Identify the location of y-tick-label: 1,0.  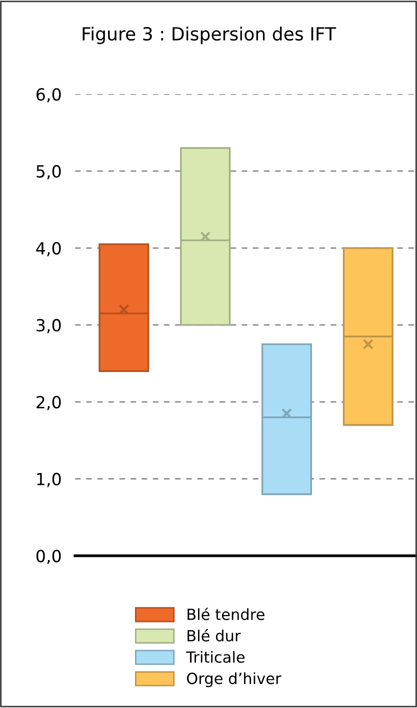
(49, 480).